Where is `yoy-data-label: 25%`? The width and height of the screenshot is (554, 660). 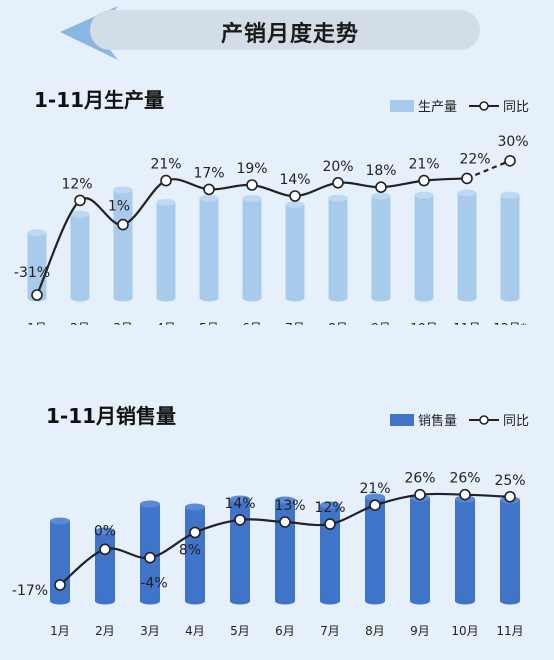
yoy-data-label: 25% is located at coordinates (509, 481).